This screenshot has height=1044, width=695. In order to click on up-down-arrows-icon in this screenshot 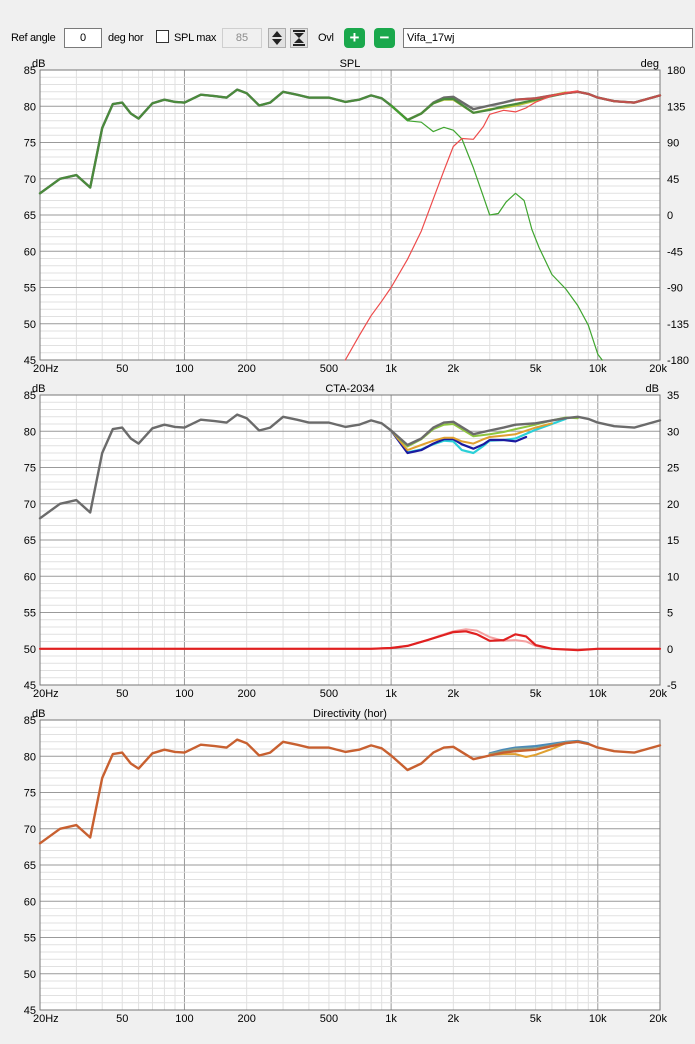, I will do `click(277, 38)`.